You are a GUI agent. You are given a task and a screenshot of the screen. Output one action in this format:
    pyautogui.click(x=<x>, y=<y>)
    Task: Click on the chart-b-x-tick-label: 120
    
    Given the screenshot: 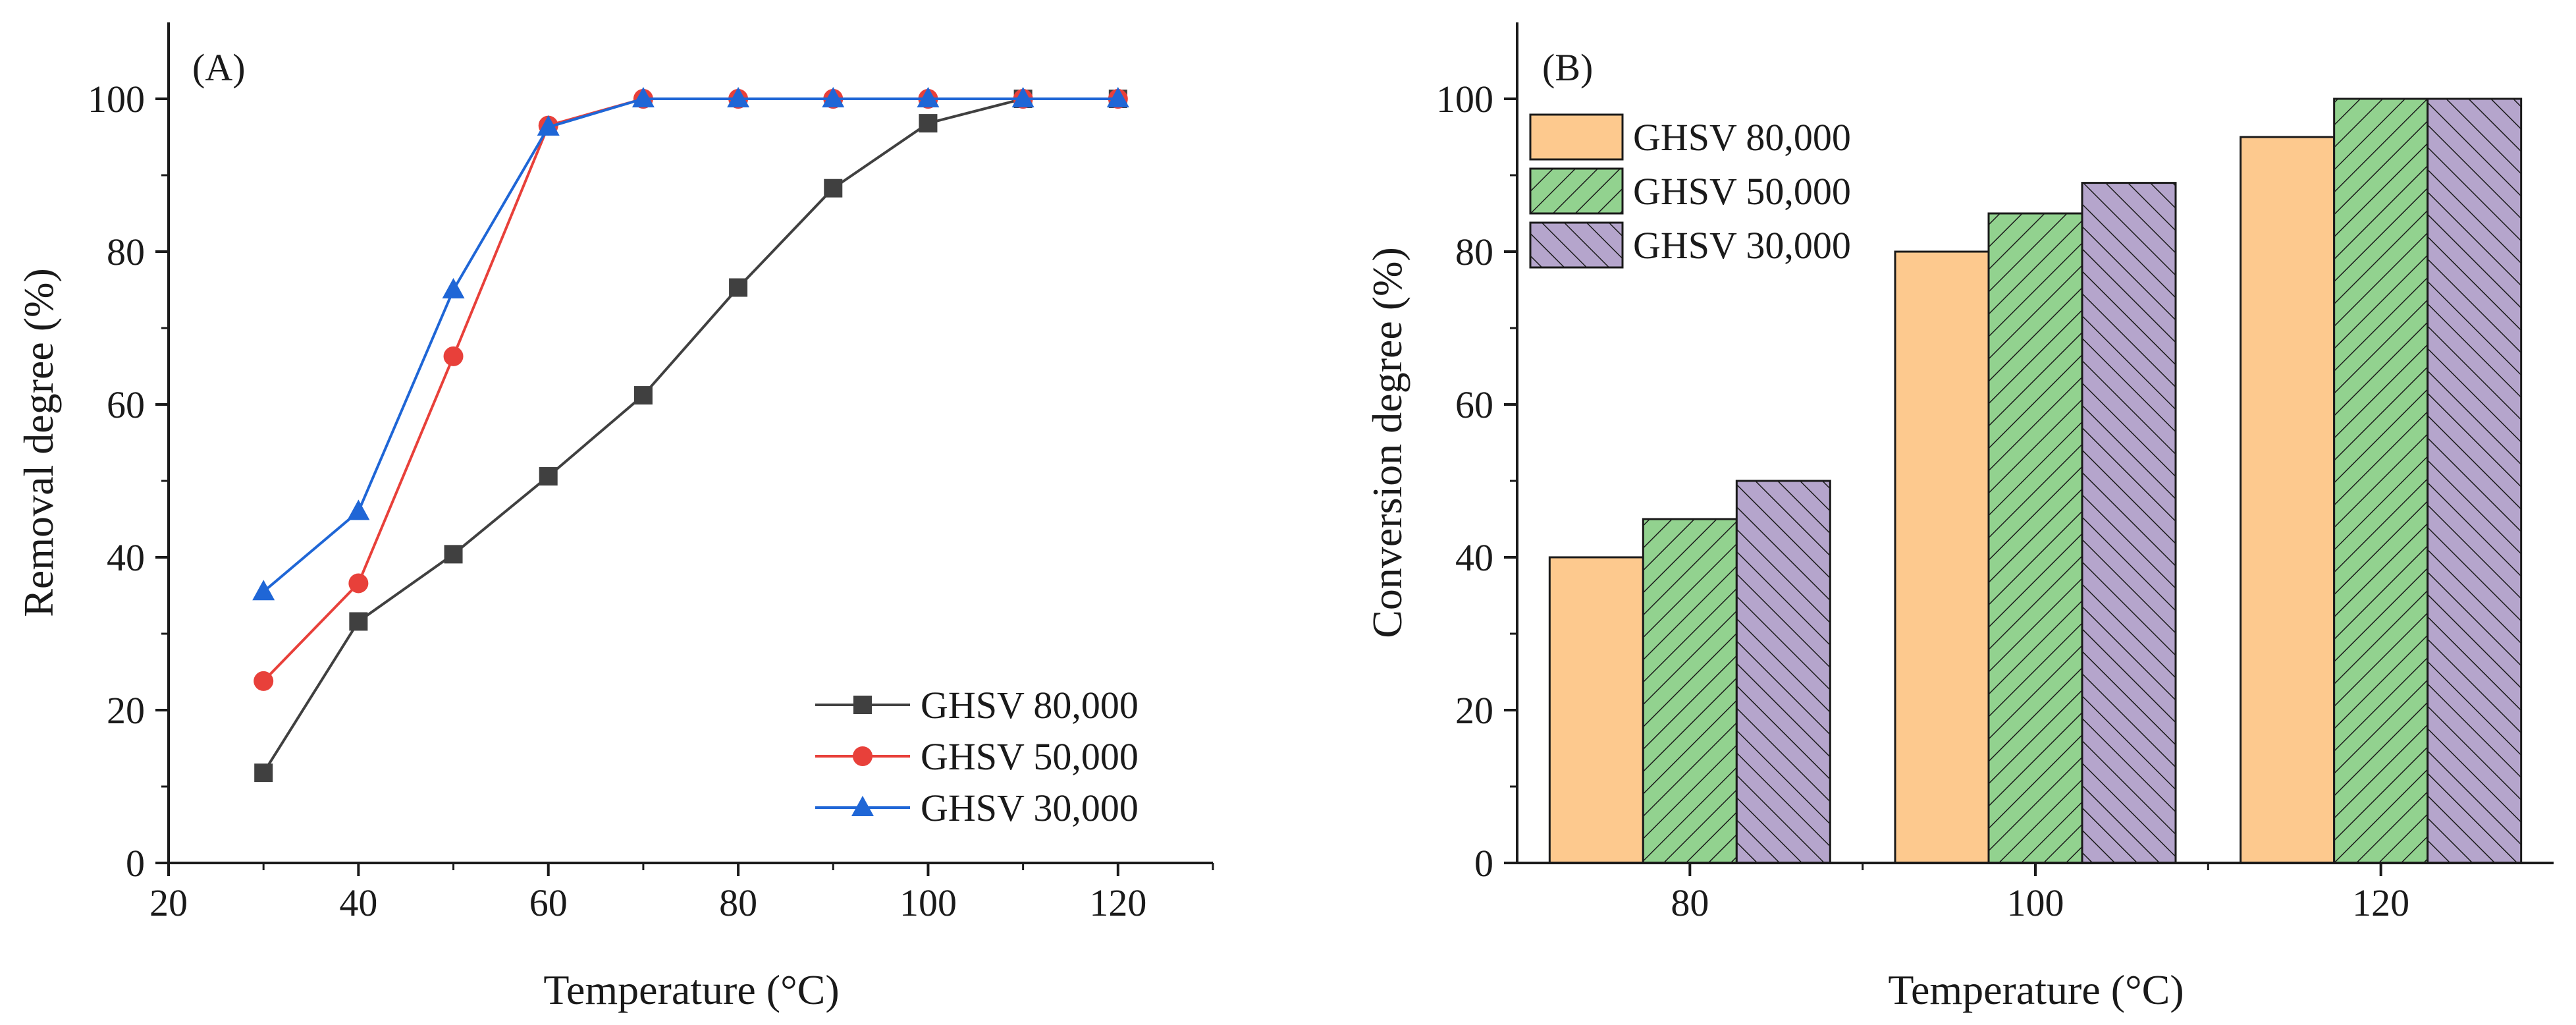 What is the action you would take?
    pyautogui.click(x=2380, y=902)
    